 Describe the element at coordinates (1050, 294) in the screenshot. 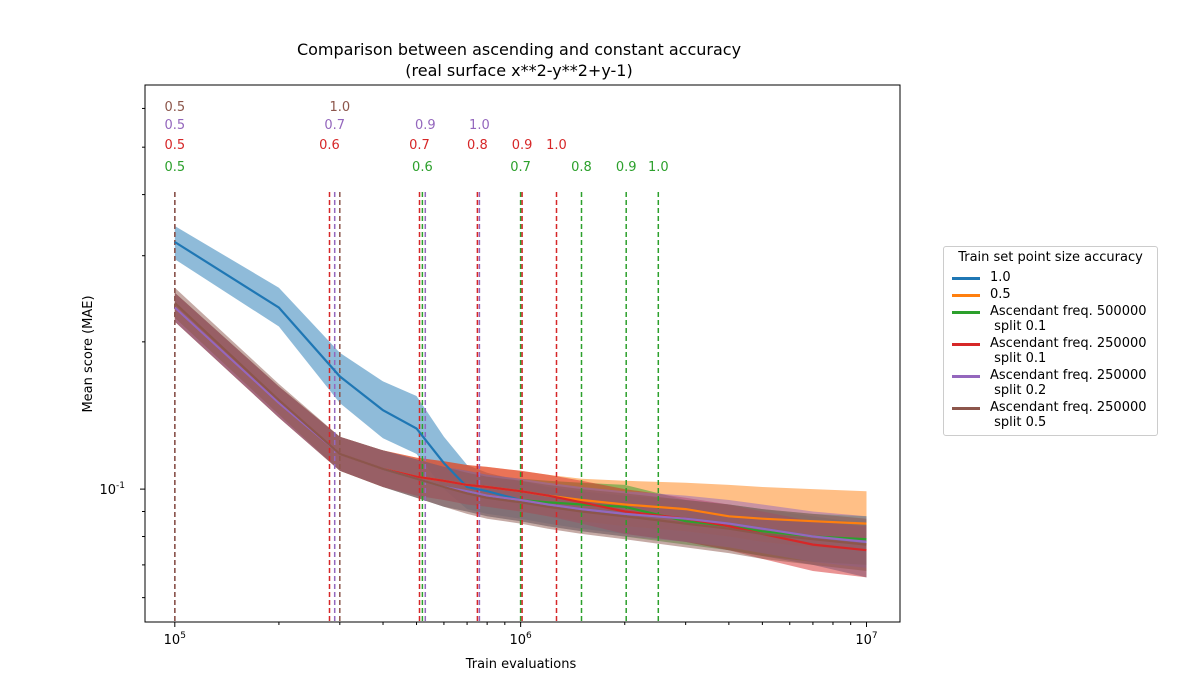

I see `legend-item-0-5: 0.5` at that location.